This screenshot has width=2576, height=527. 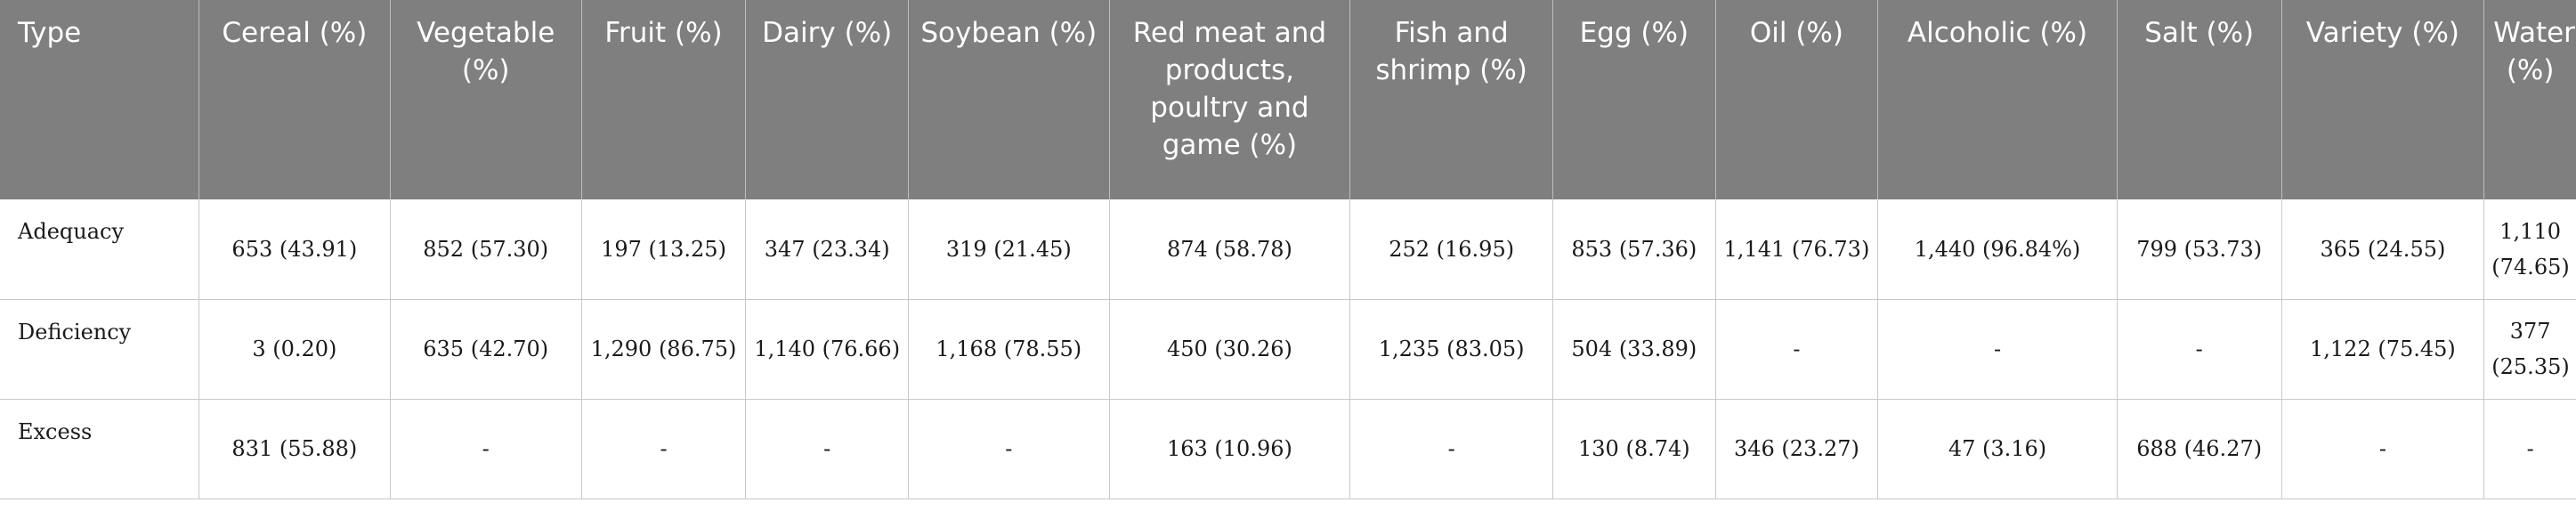 What do you see at coordinates (1451, 349) in the screenshot?
I see `table-cell: 1,235 (83.05)` at bounding box center [1451, 349].